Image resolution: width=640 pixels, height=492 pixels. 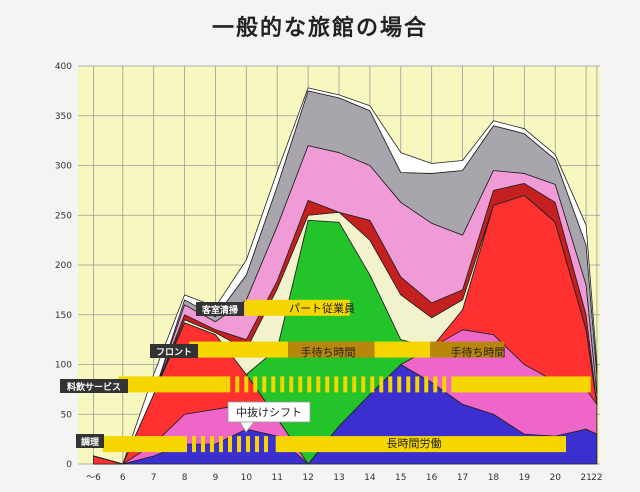 What do you see at coordinates (596, 478) in the screenshot?
I see `x-tick-label-17: 22` at bounding box center [596, 478].